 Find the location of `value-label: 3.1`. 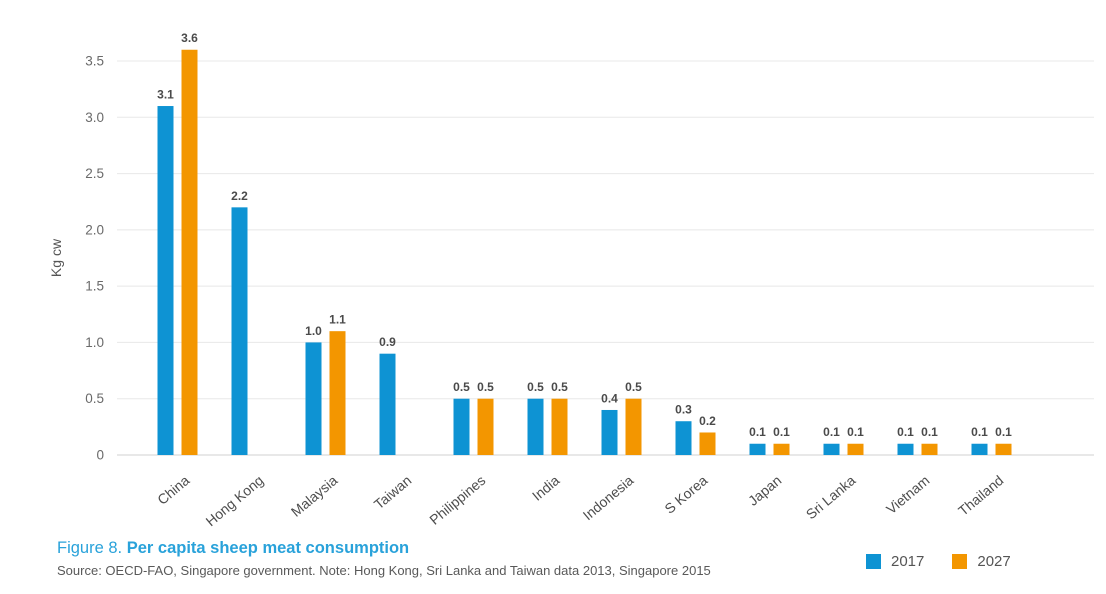

value-label: 3.1 is located at coordinates (165, 95).